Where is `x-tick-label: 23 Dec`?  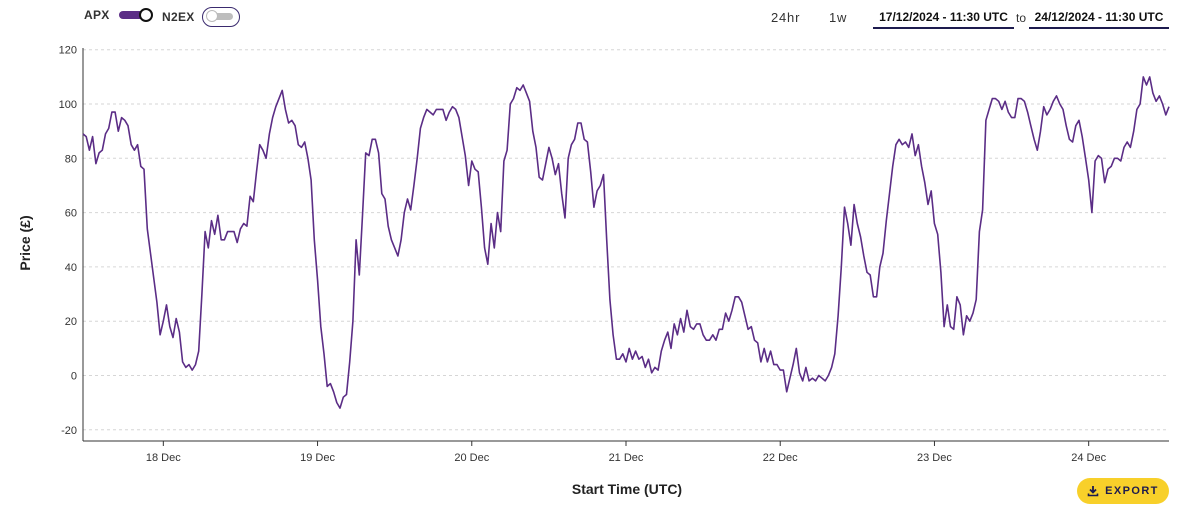
x-tick-label: 23 Dec is located at coordinates (934, 458).